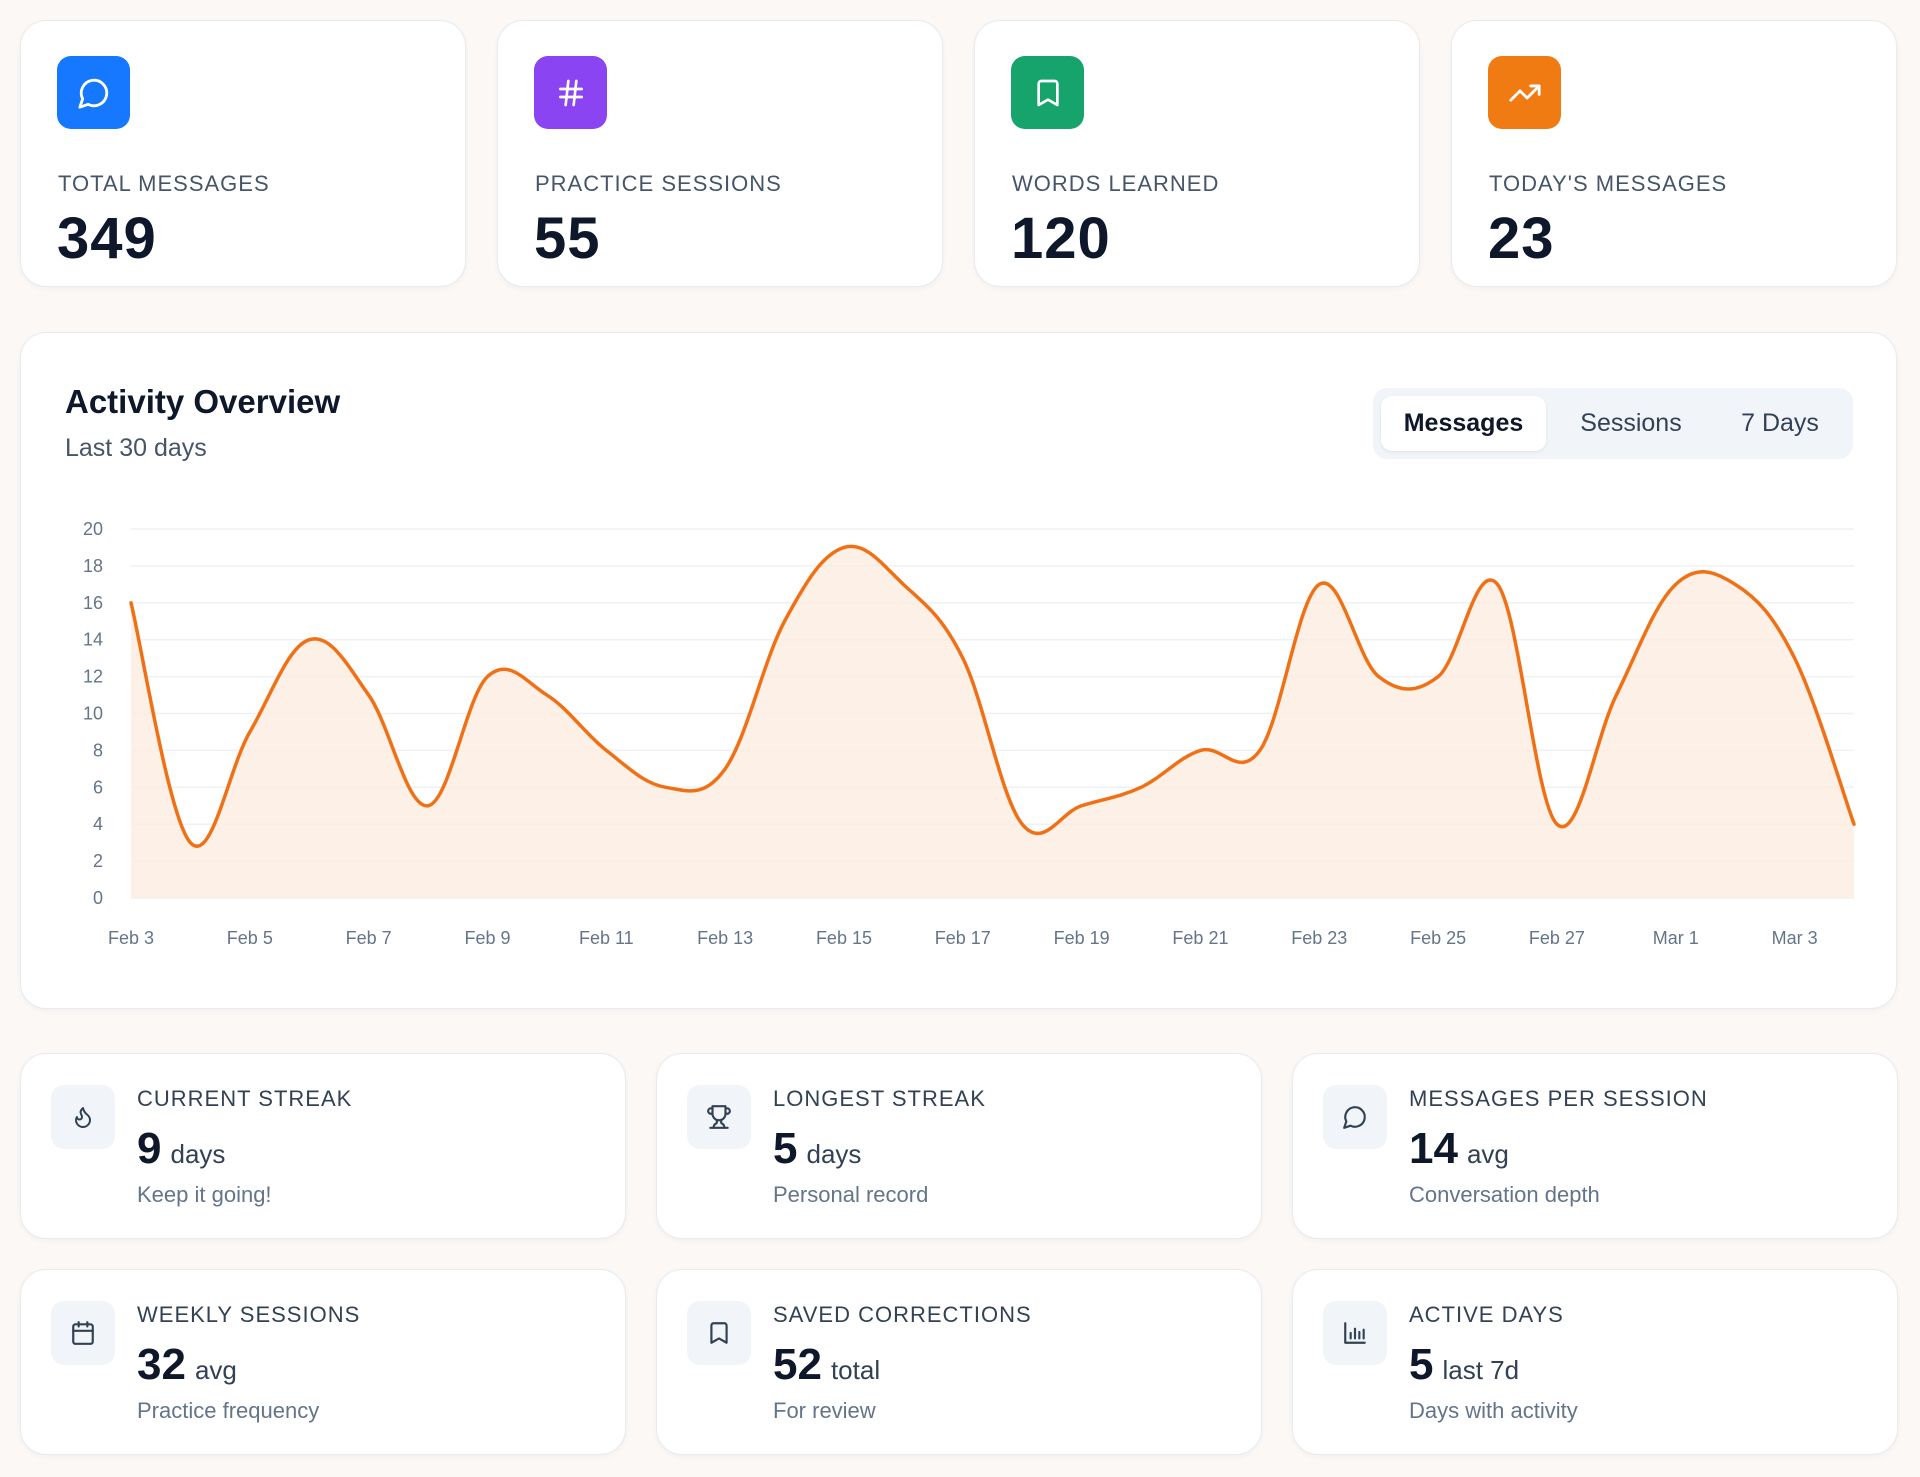  Describe the element at coordinates (93, 566) in the screenshot. I see `y-tick-label: 18` at that location.